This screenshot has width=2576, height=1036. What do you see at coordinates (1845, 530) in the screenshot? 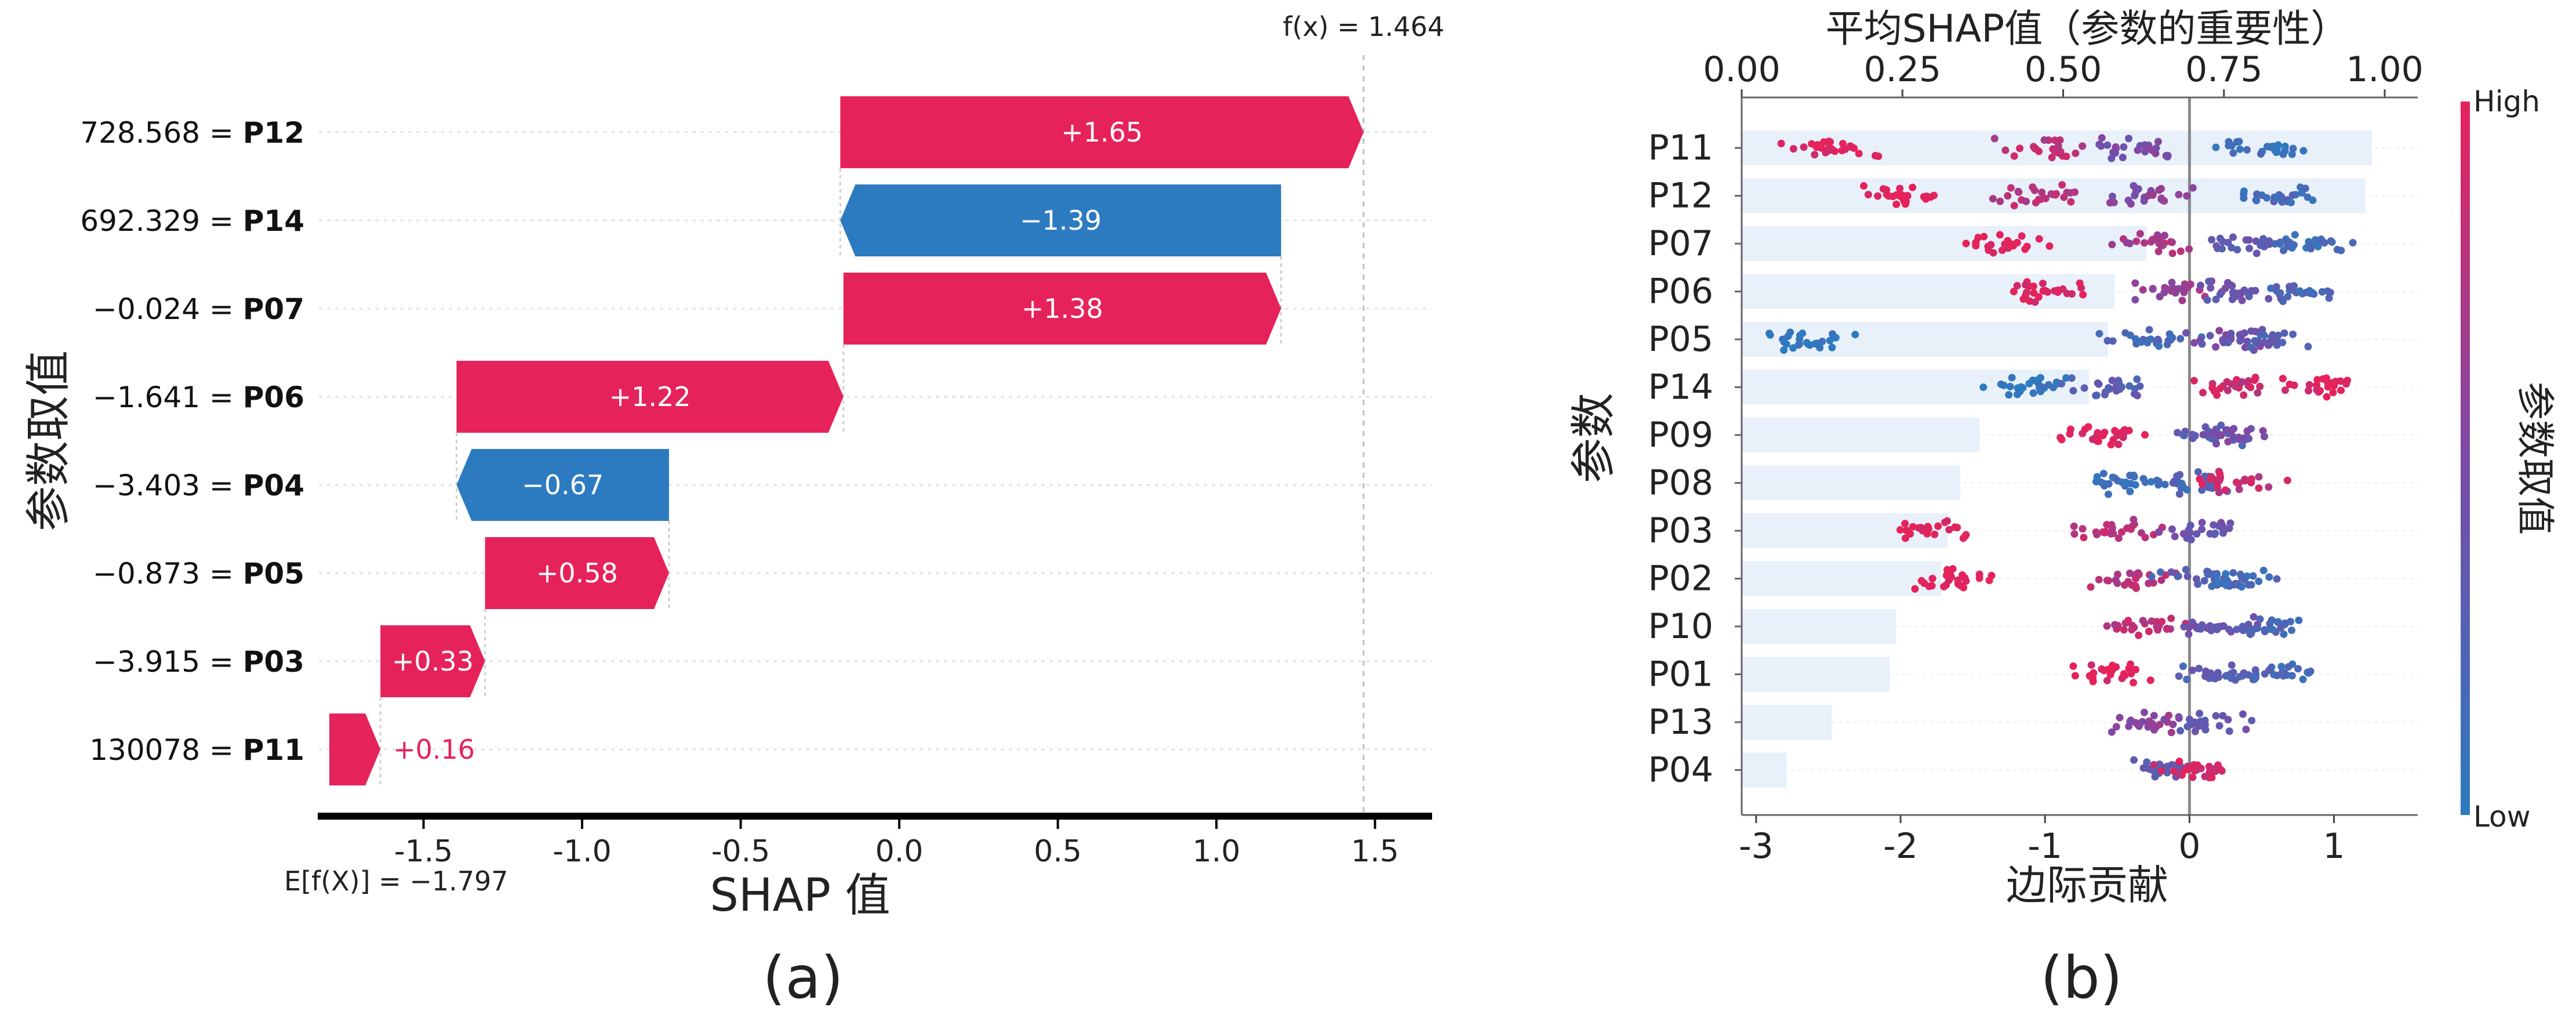
I see `mean-shap-bar-P03` at bounding box center [1845, 530].